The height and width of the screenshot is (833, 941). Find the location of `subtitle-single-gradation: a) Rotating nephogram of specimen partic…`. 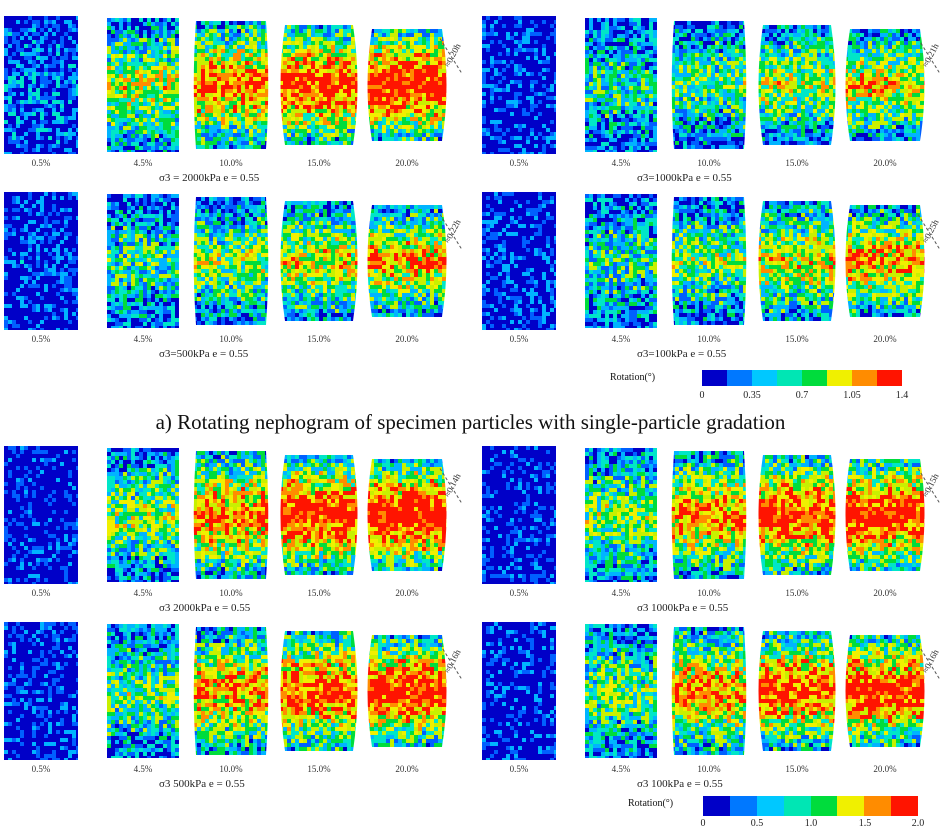

subtitle-single-gradation: a) Rotating nephogram of specimen partic… is located at coordinates (470, 422).